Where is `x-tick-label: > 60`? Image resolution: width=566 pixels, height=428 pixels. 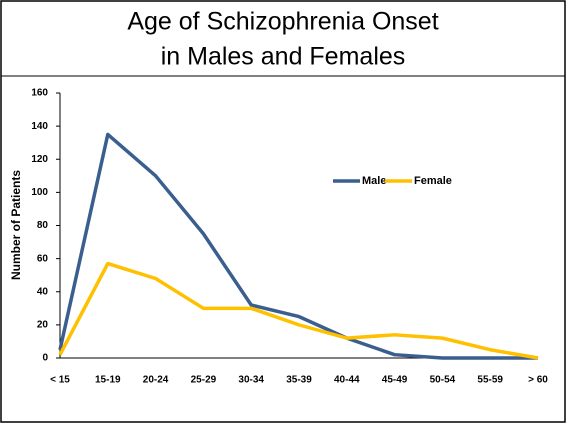 x-tick-label: > 60 is located at coordinates (538, 380).